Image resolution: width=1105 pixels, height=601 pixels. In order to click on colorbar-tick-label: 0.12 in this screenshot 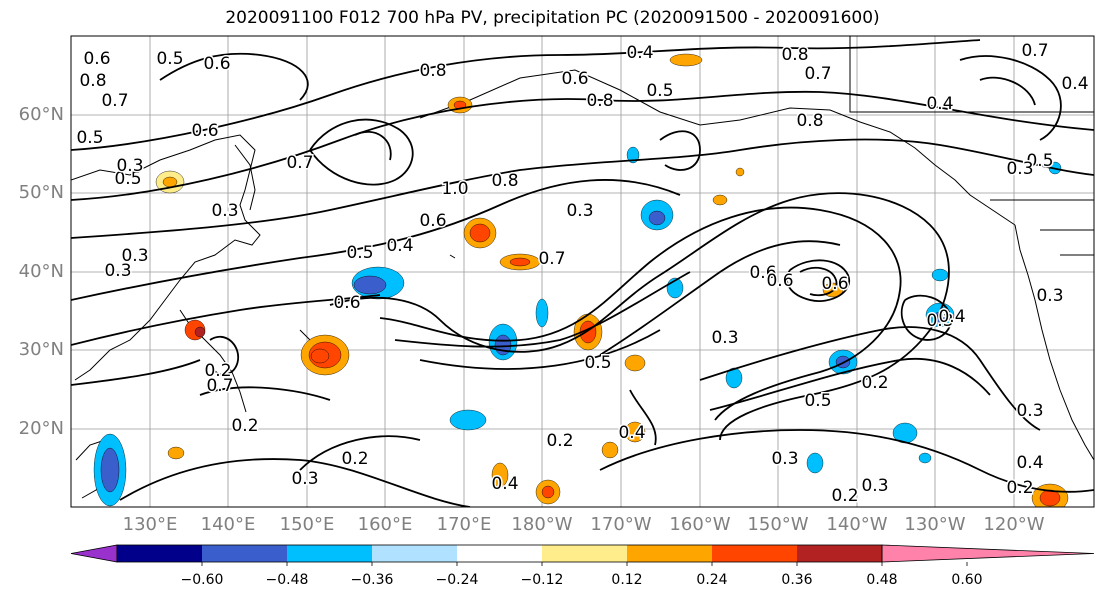, I will do `click(627, 580)`.